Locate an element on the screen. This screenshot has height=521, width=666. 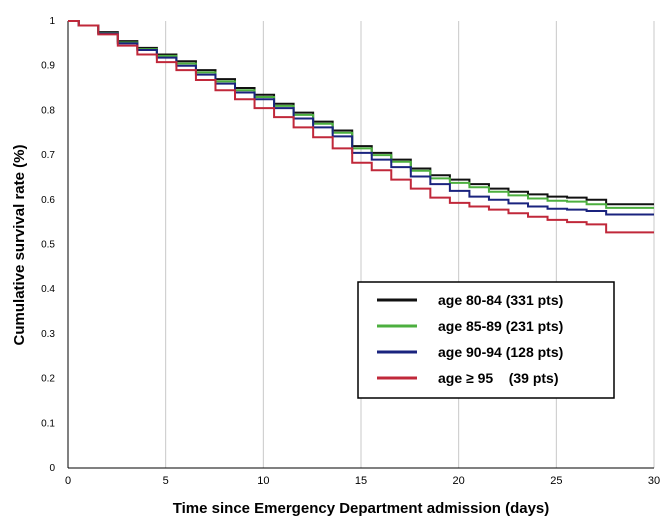
legend-label: age 90-94 (128 pts) is located at coordinates (500, 352).